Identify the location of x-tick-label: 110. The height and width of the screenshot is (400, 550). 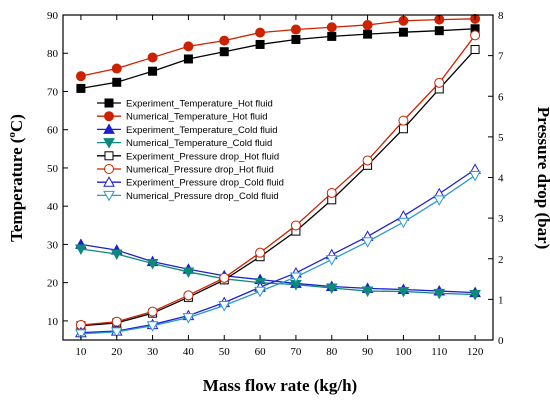
(439, 352).